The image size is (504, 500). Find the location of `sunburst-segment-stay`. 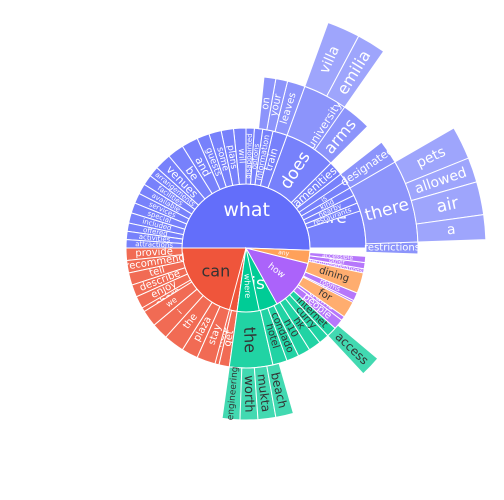

sunburst-segment-stay is located at coordinates (213, 335).